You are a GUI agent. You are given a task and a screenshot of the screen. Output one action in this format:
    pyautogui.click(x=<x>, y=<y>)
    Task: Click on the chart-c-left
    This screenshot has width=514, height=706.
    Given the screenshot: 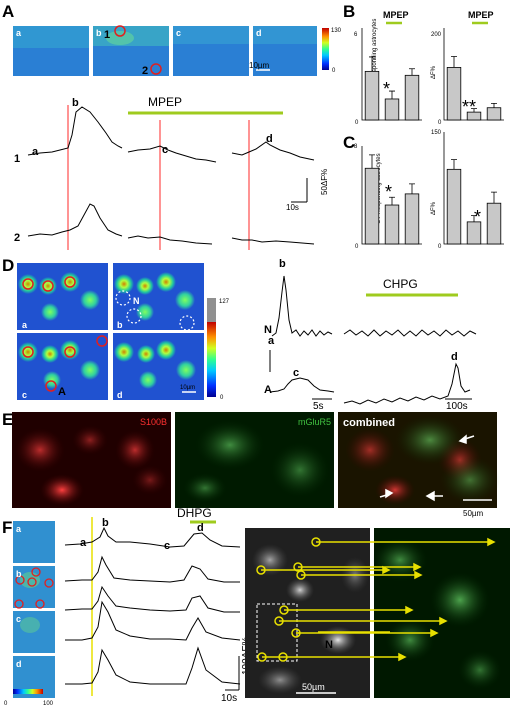 What is the action you would take?
    pyautogui.click(x=391, y=195)
    